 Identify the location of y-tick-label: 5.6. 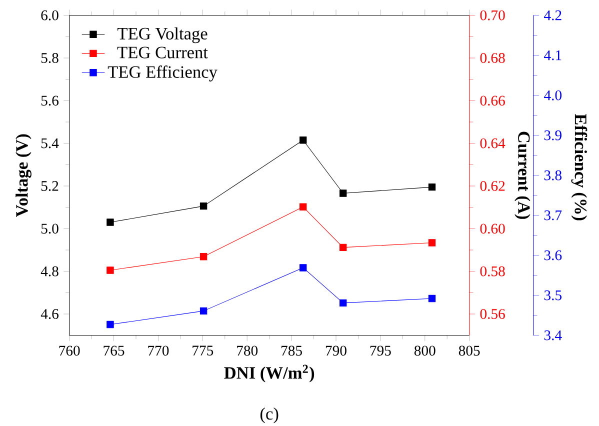
(50, 101).